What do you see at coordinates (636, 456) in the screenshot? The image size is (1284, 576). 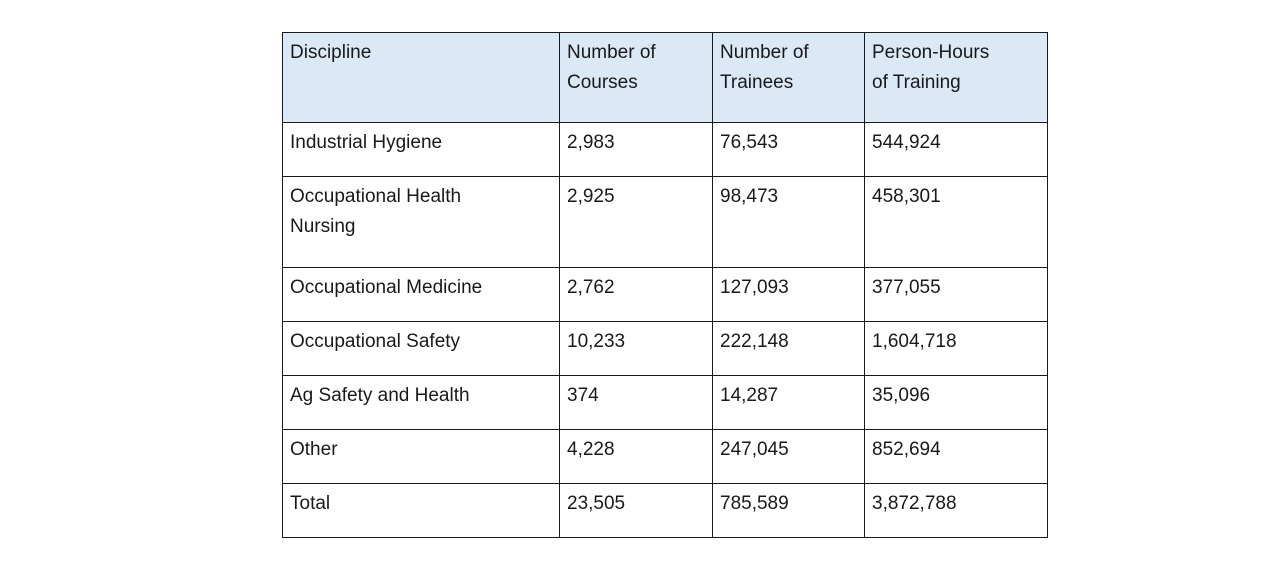 I see `cell-courses: 4,228` at bounding box center [636, 456].